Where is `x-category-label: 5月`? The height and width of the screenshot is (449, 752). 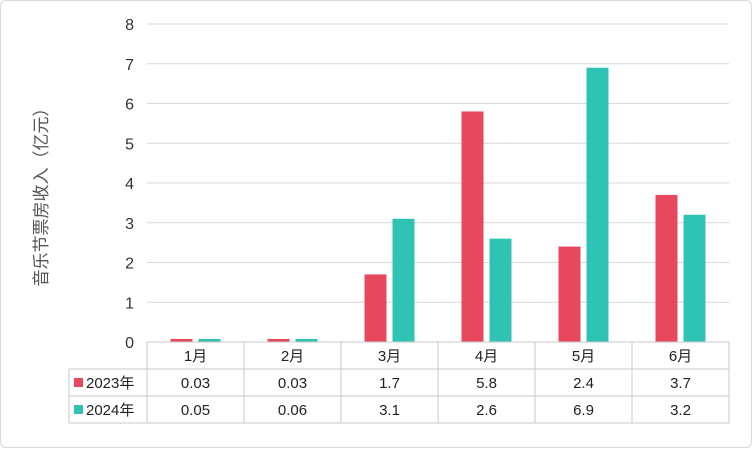
x-category-label: 5月 is located at coordinates (583, 356).